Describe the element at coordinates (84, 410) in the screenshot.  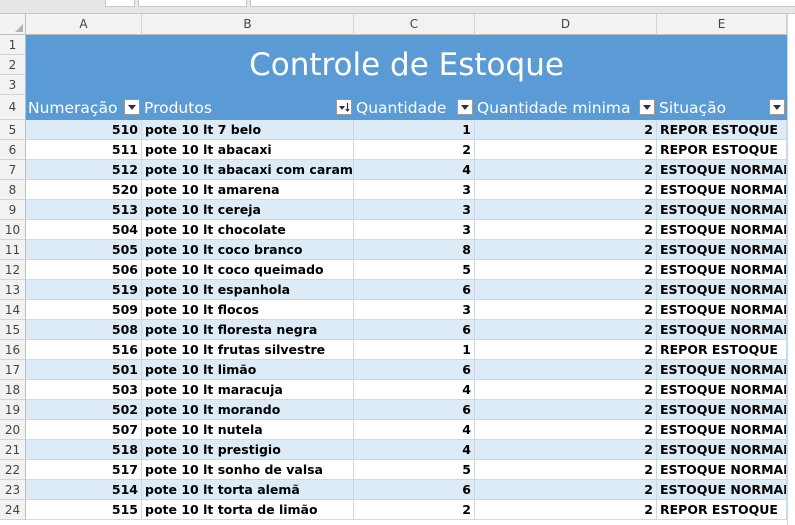
I see `cell-numeracao: 502` at that location.